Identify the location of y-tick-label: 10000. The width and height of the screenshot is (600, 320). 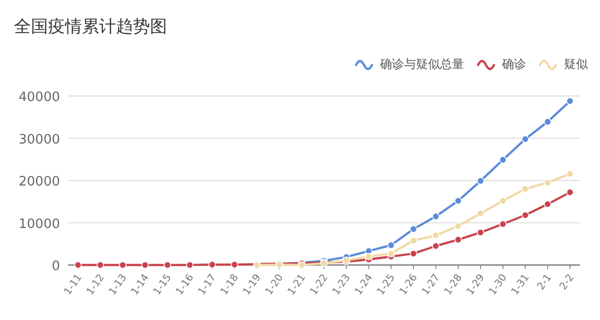
(39, 224).